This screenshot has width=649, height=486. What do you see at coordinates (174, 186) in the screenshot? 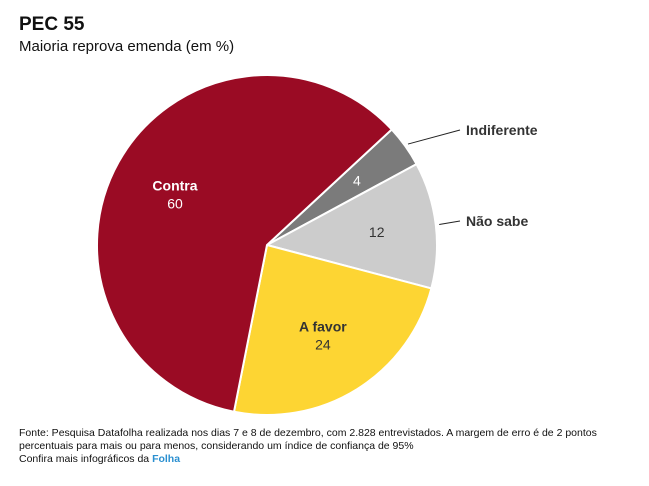
I see `category-label-contra: Contra` at bounding box center [174, 186].